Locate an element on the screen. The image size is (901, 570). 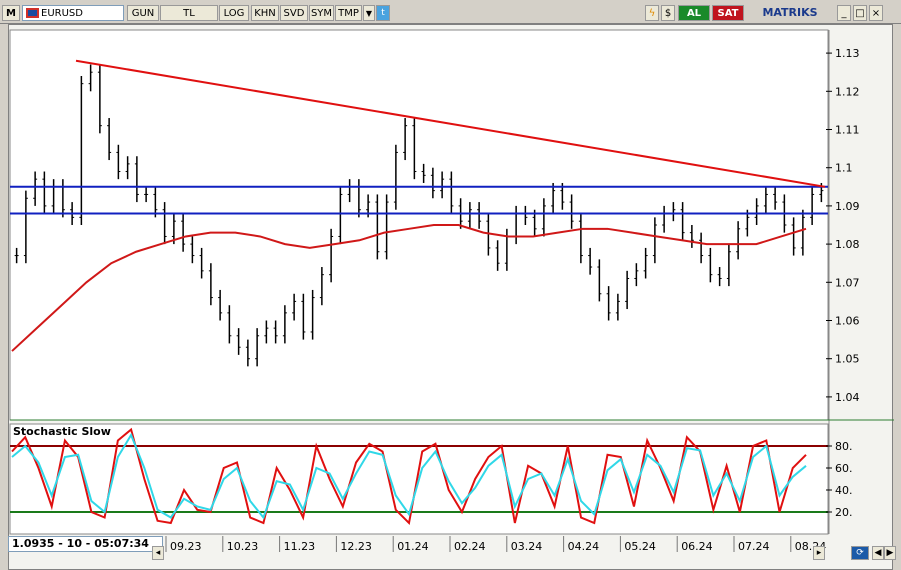
indicator-title: Stochastic Slow is located at coordinates (62, 431).